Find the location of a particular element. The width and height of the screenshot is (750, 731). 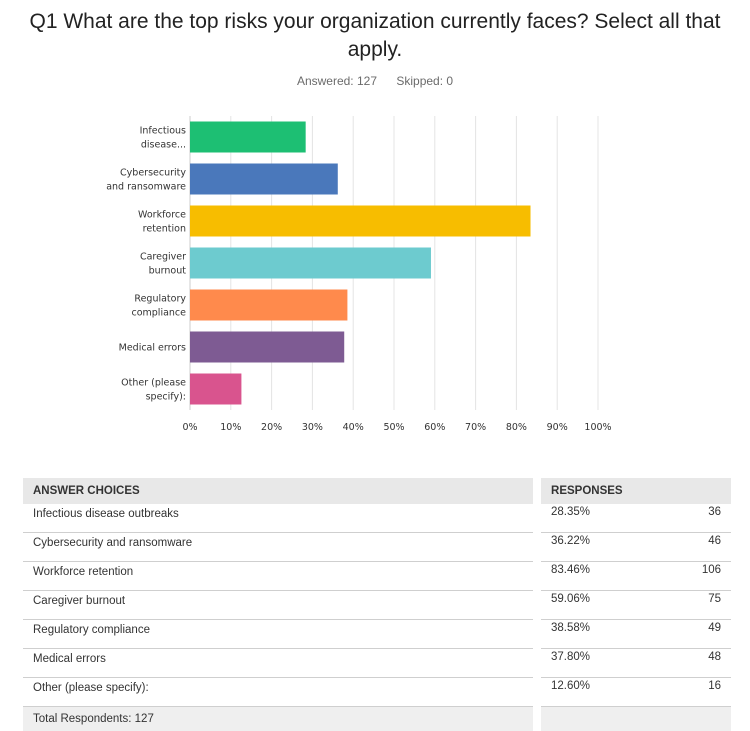

response-count-cell: 36 is located at coordinates (676, 518).